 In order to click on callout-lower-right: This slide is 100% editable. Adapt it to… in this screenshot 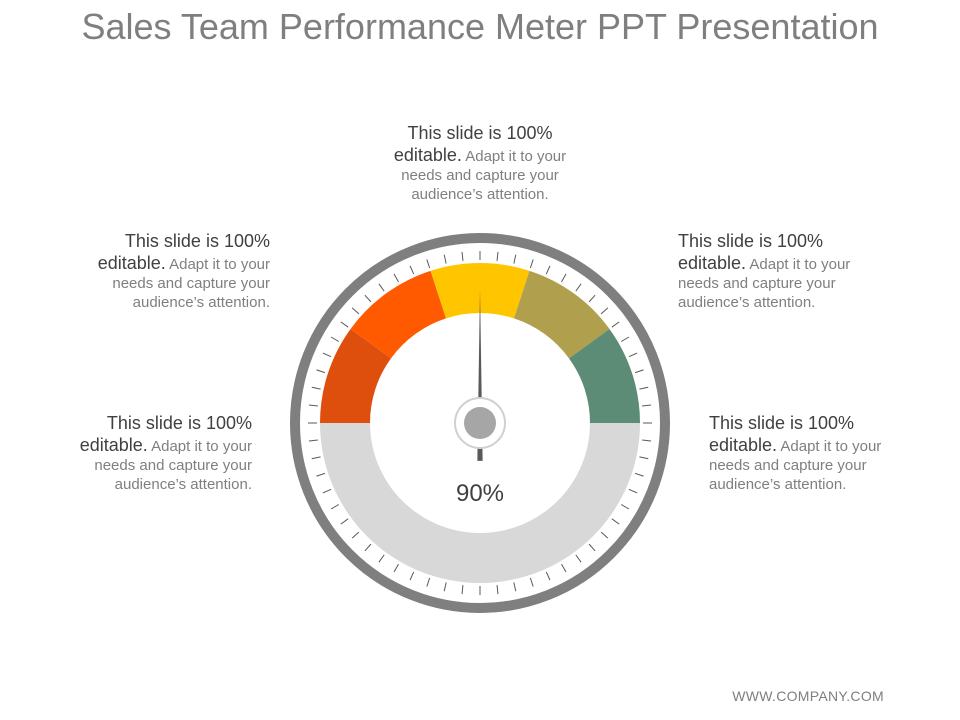, I will do `click(809, 454)`.